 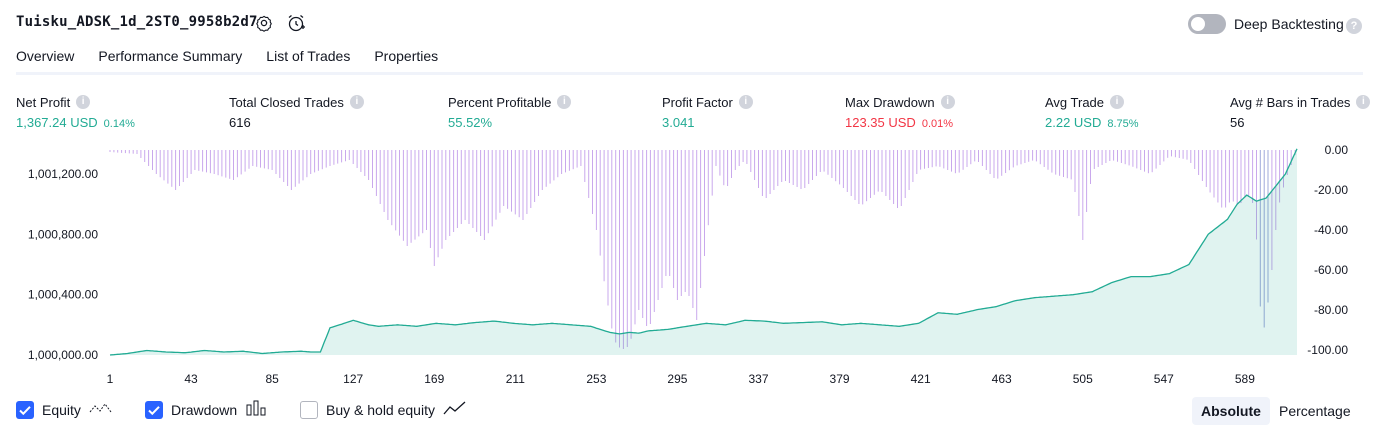 What do you see at coordinates (1123, 124) in the screenshot?
I see `metric-percent: 8.75%` at bounding box center [1123, 124].